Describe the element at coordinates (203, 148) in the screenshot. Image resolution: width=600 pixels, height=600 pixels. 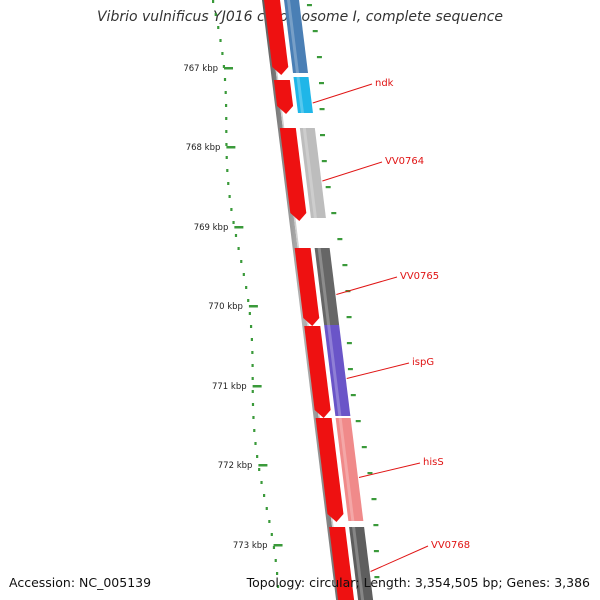
I see `tick-label: 768 kbp` at that location.